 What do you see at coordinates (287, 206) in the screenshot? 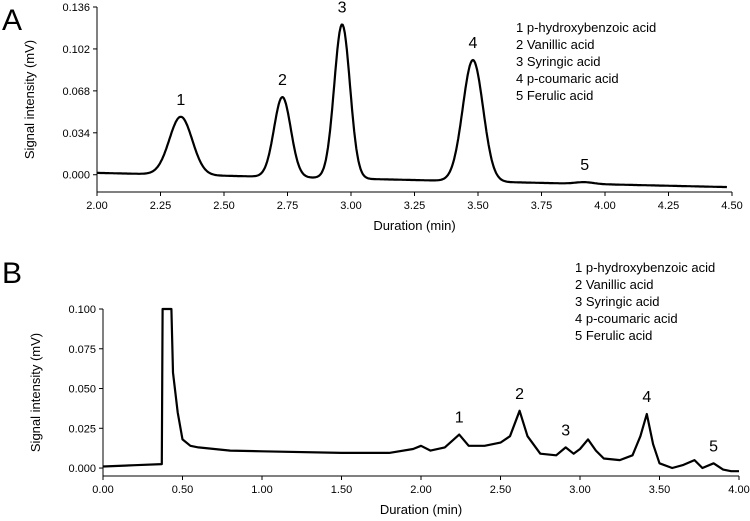
I see `panel-a-x-tick-label: 2.75` at bounding box center [287, 206].